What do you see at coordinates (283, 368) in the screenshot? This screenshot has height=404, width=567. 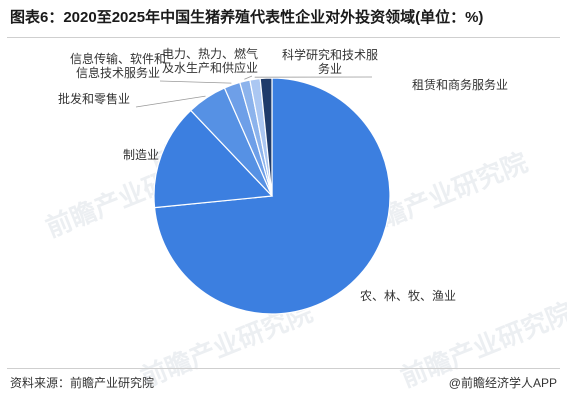 I see `footer-divider` at bounding box center [283, 368].